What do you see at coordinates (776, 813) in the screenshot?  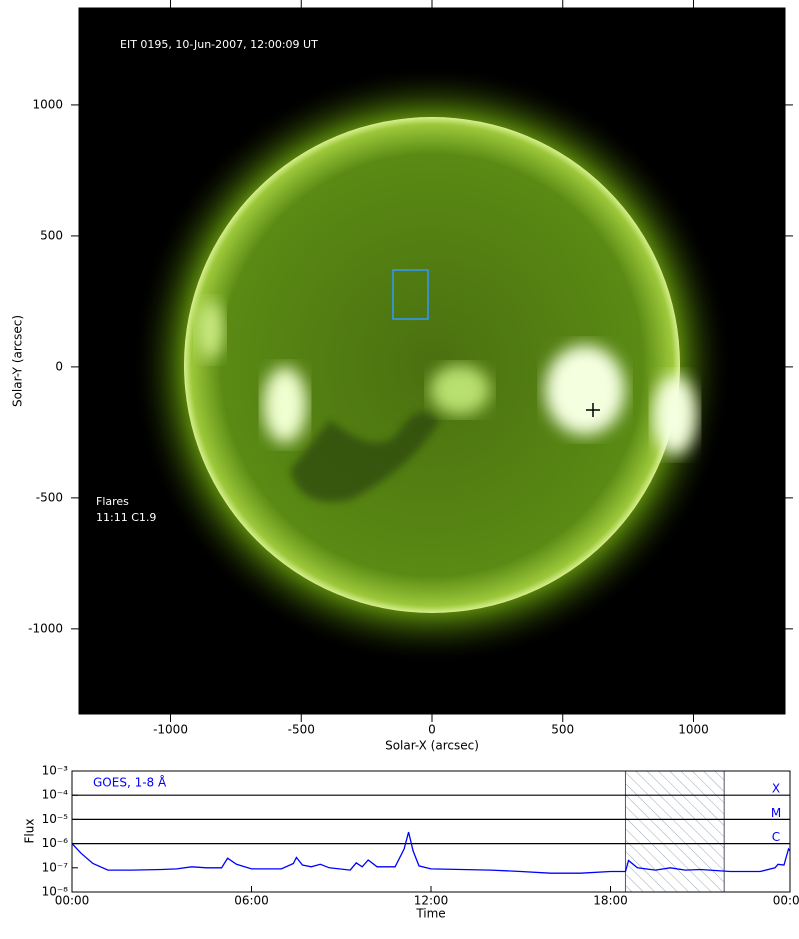 I see `class-level-label: M` at bounding box center [776, 813].